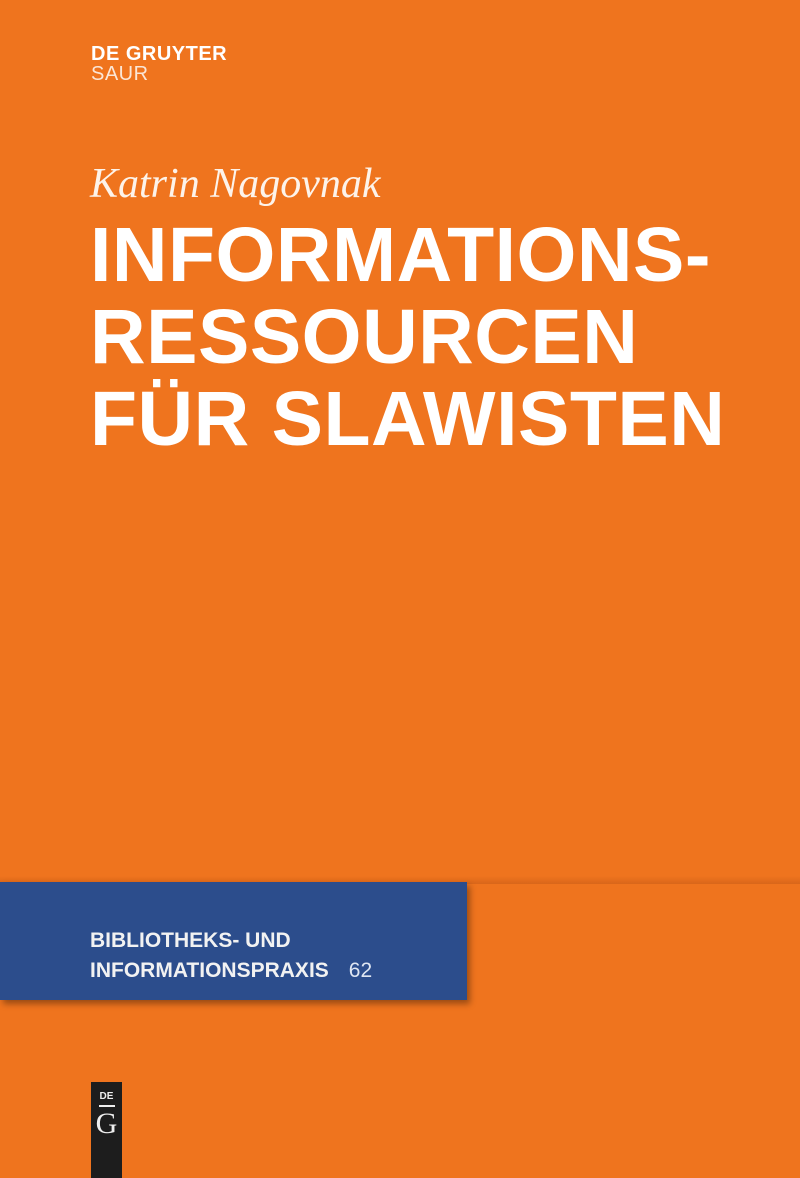  I want to click on series-number: 62, so click(360, 970).